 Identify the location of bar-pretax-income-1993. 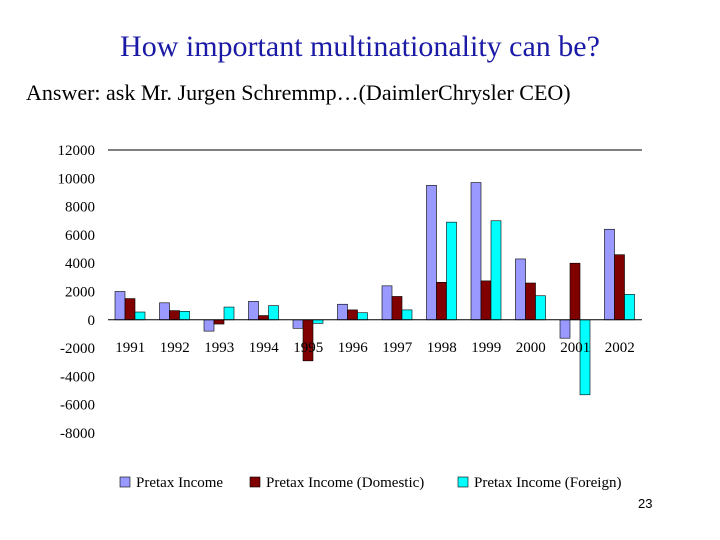
(209, 325).